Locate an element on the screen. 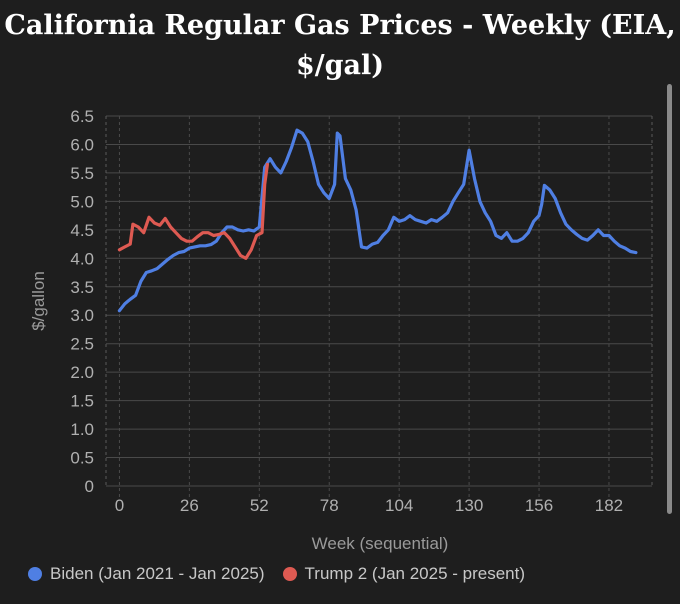 Image resolution: width=680 pixels, height=604 pixels. legend-label-biden: Biden (Jan 2021 - Jan 2025) is located at coordinates (157, 573).